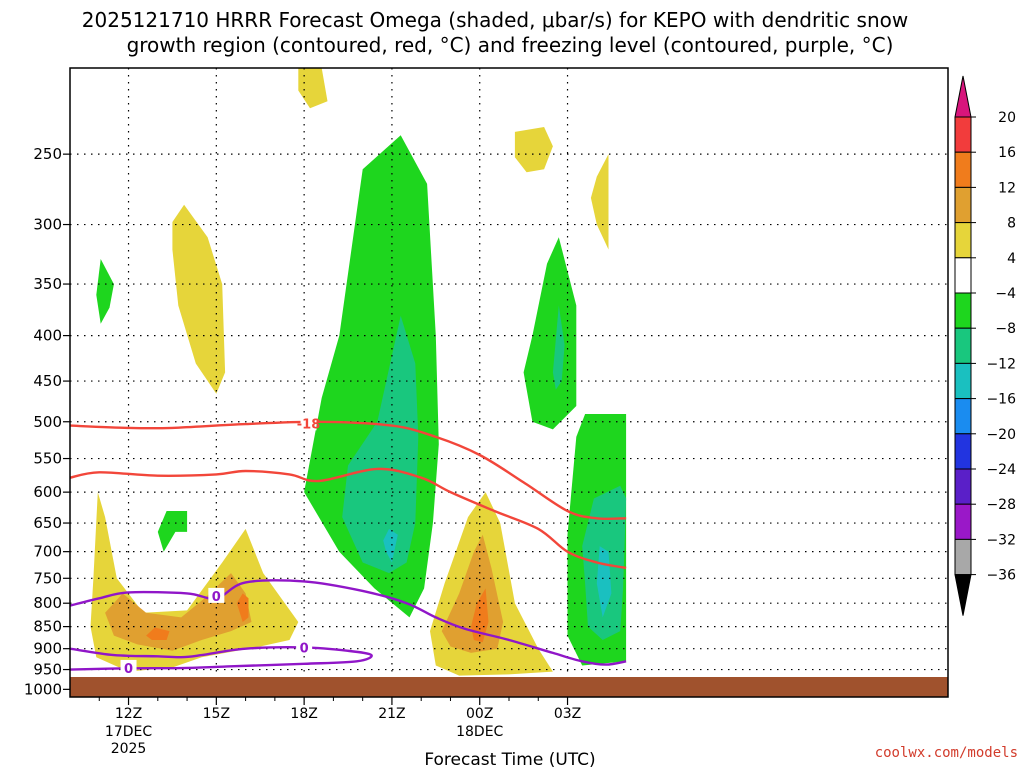 Image resolution: width=1024 pixels, height=768 pixels. Describe the element at coordinates (1001, 435) in the screenshot. I see `colorbar-label-9: −20` at that location.